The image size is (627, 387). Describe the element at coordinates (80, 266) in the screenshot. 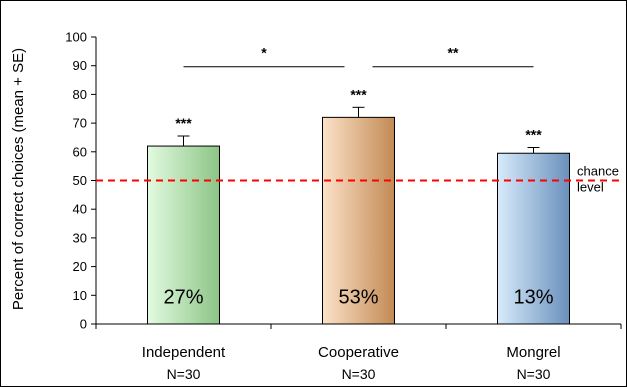

I see `y-tick-label: 20` at that location.